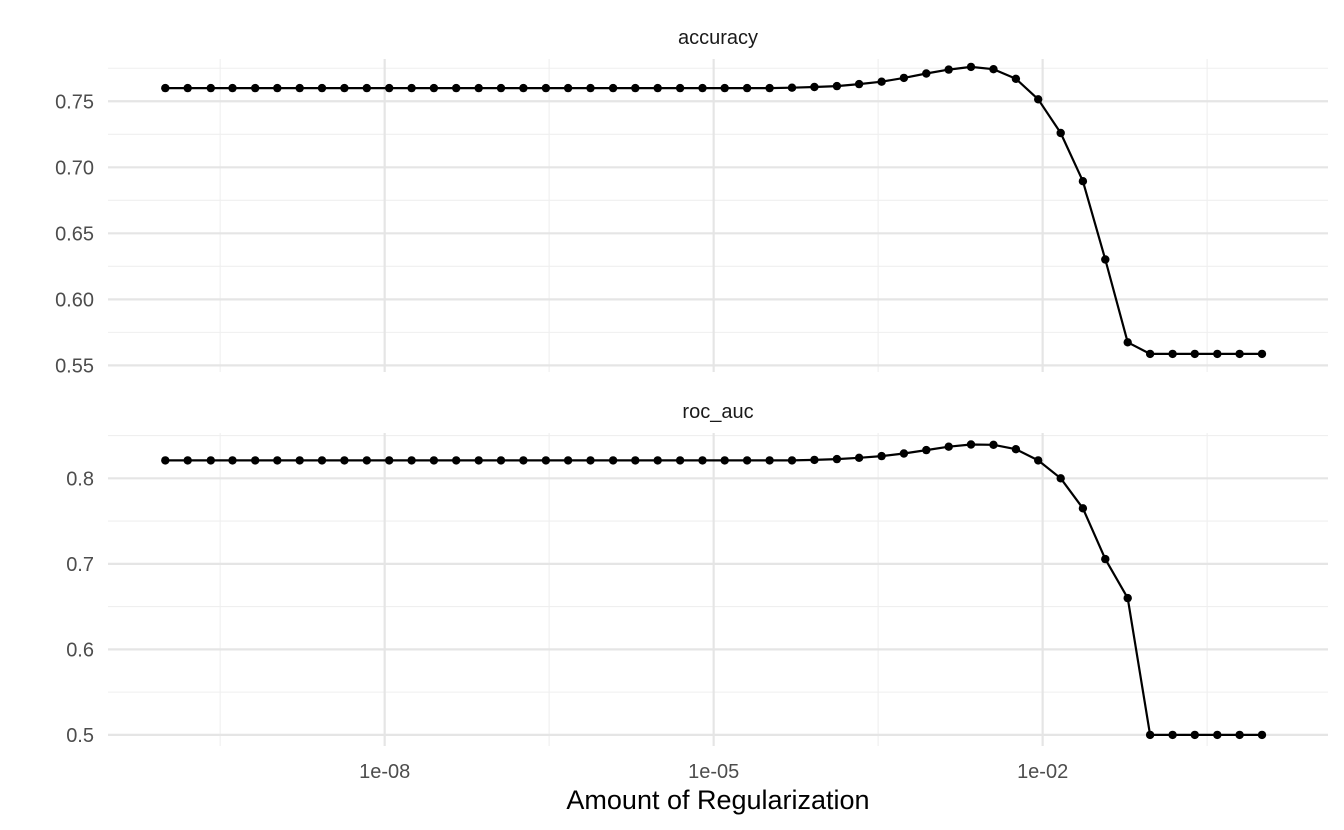 The image size is (1344, 830). Describe the element at coordinates (74, 366) in the screenshot. I see `y-tick-label: 0.55` at that location.